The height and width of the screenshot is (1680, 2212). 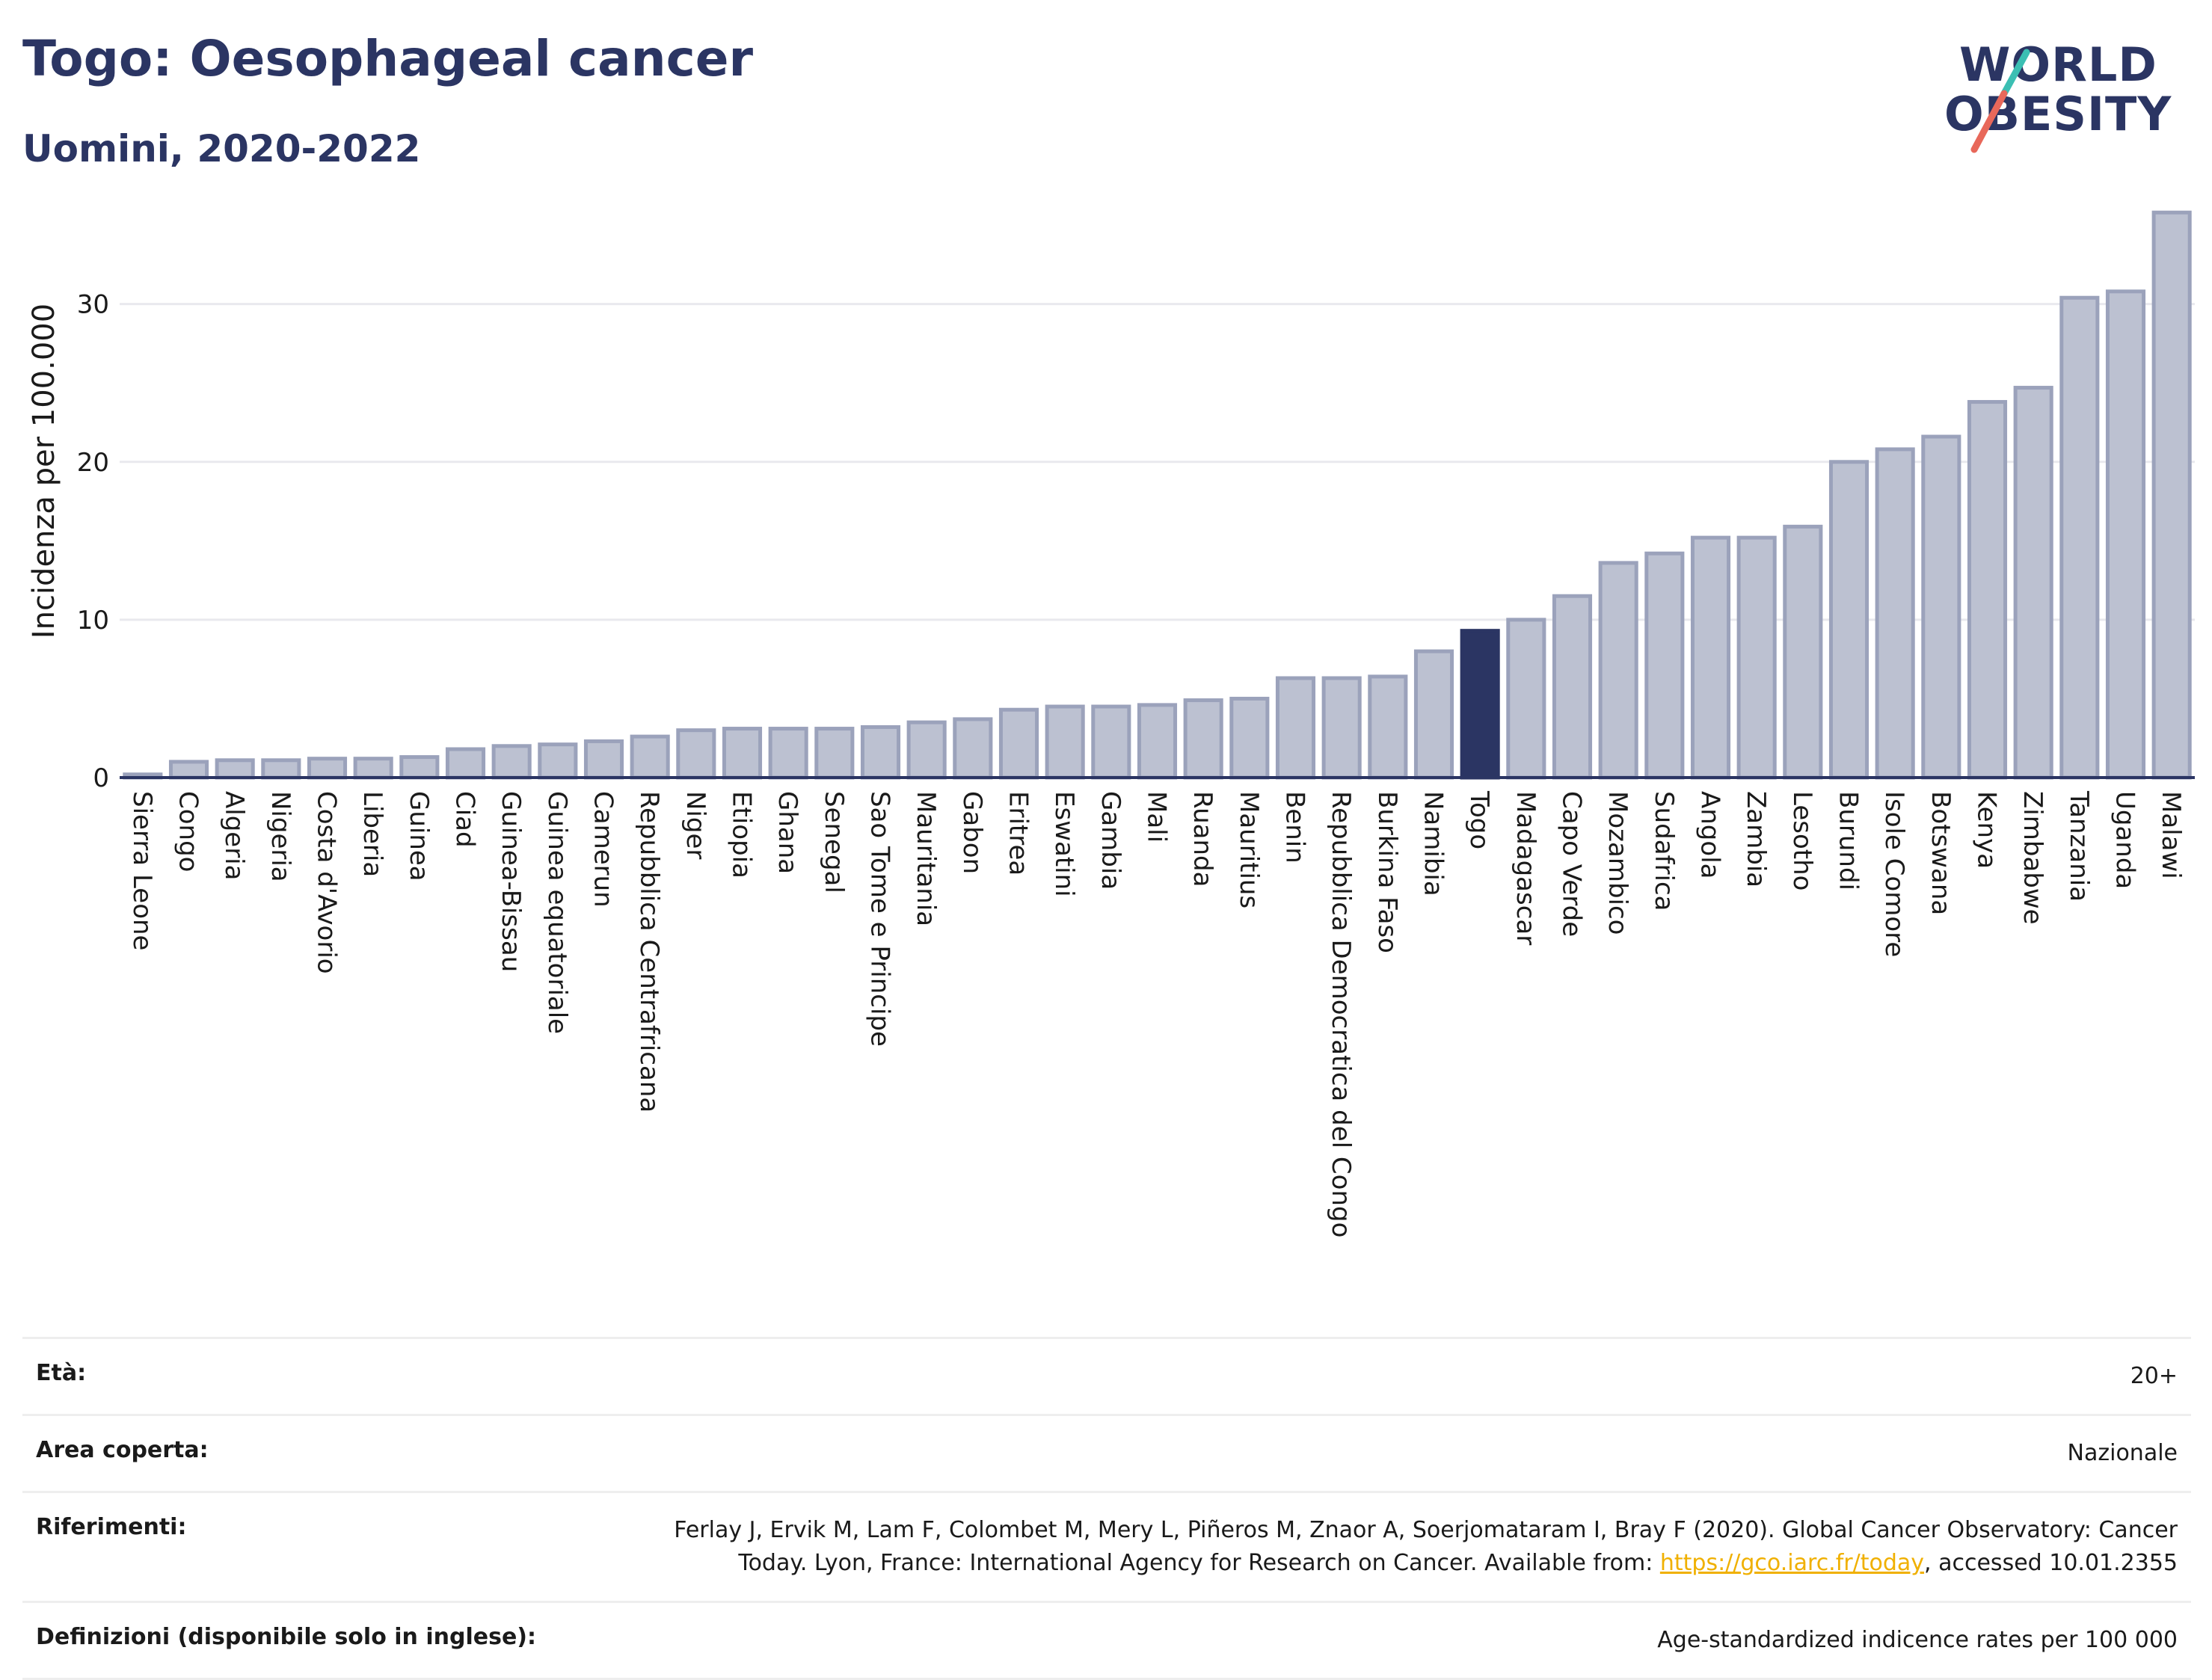 What do you see at coordinates (1572, 687) in the screenshot?
I see `bar-capo-verde` at bounding box center [1572, 687].